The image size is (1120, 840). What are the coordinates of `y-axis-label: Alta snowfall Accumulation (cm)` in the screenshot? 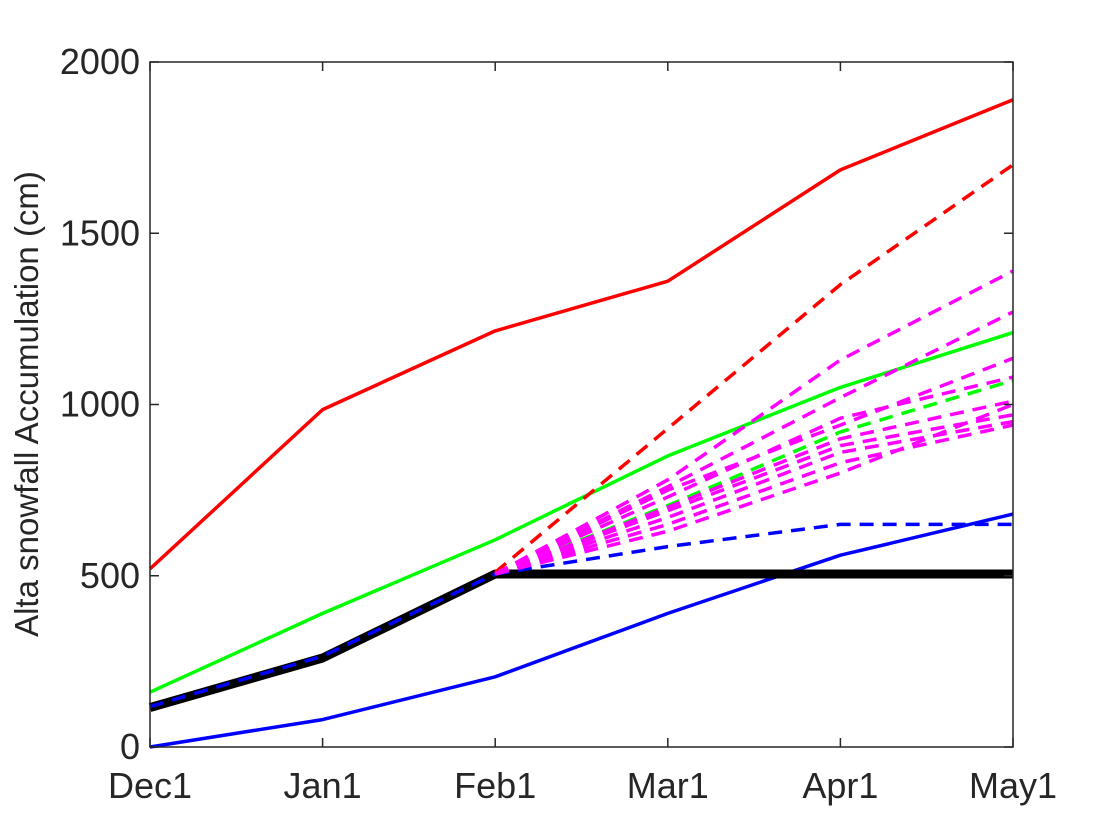 It's located at (26, 404).